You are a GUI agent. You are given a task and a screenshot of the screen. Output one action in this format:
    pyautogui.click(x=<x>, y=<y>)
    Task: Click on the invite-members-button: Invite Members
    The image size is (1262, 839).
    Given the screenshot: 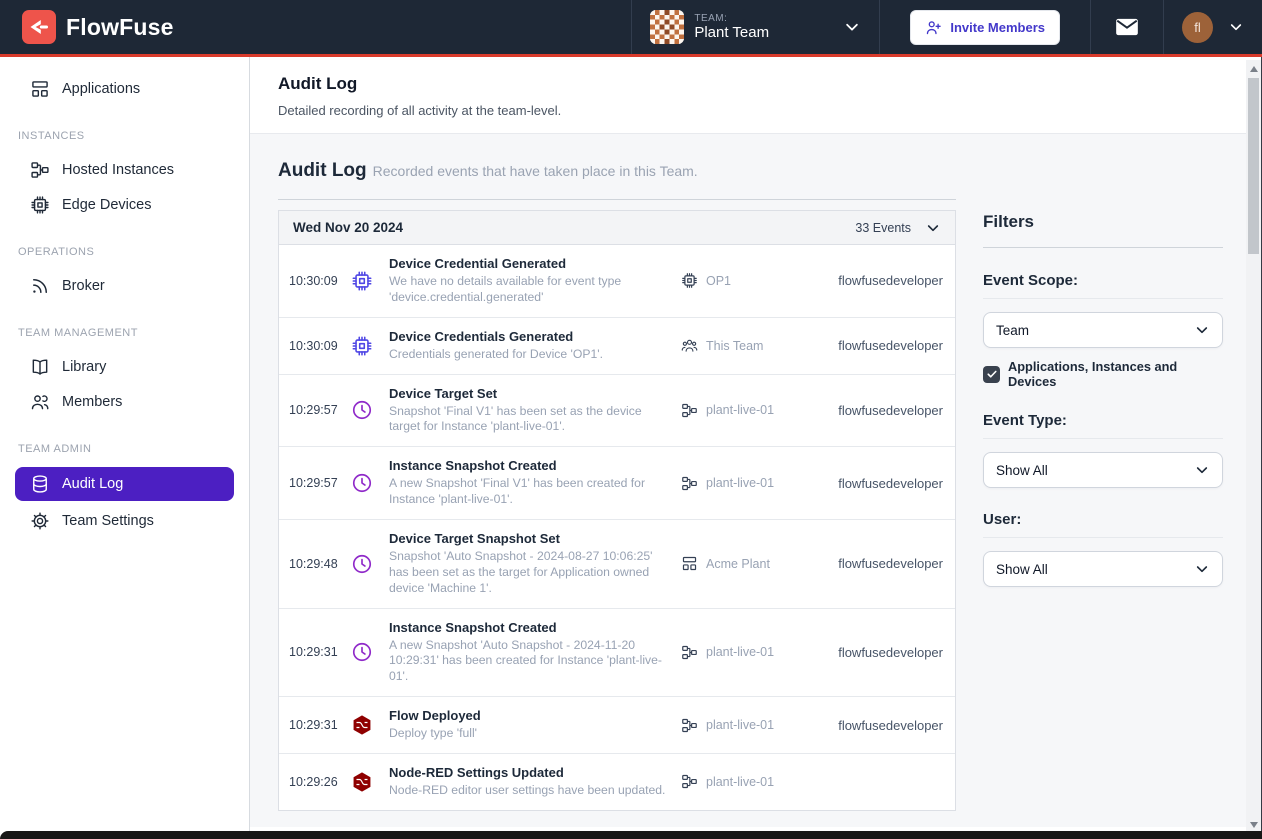 What is the action you would take?
    pyautogui.click(x=985, y=27)
    